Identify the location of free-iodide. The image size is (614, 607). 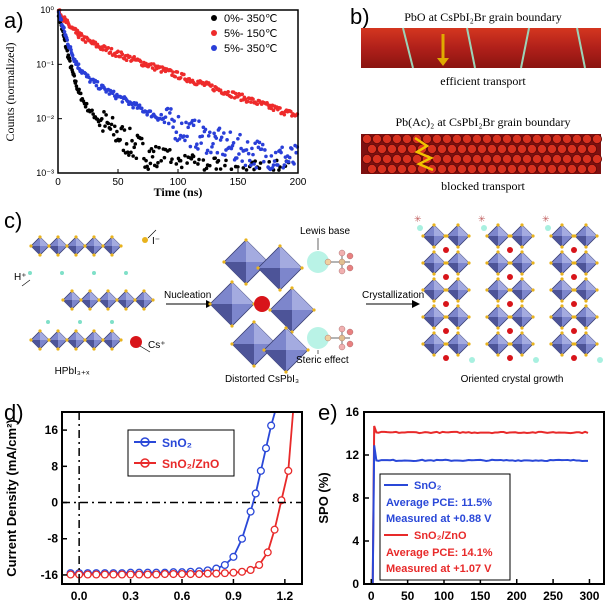
(145, 240).